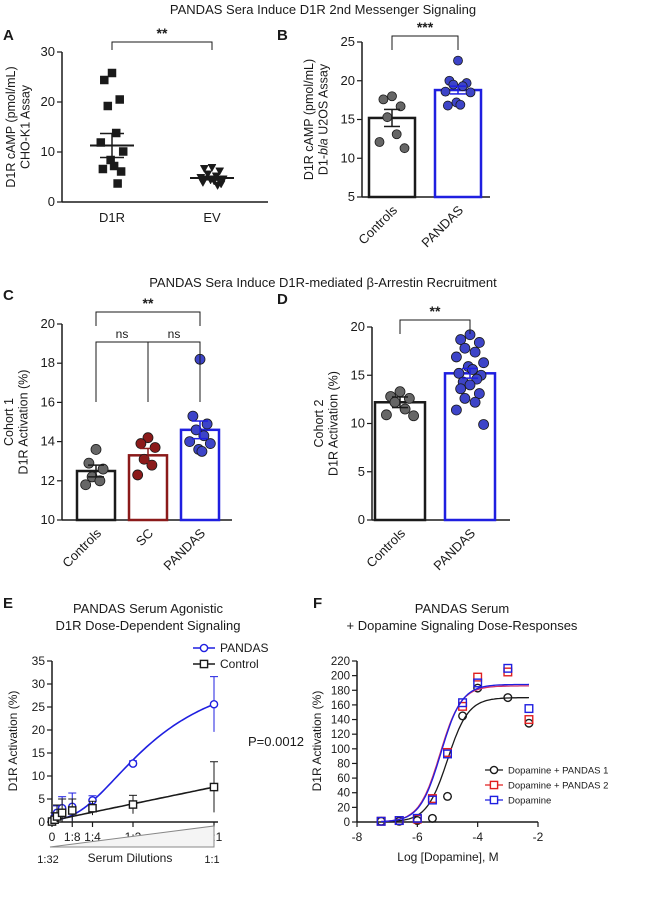 This screenshot has width=646, height=900. What do you see at coordinates (317, 603) in the screenshot?
I see `panel-label: F` at bounding box center [317, 603].